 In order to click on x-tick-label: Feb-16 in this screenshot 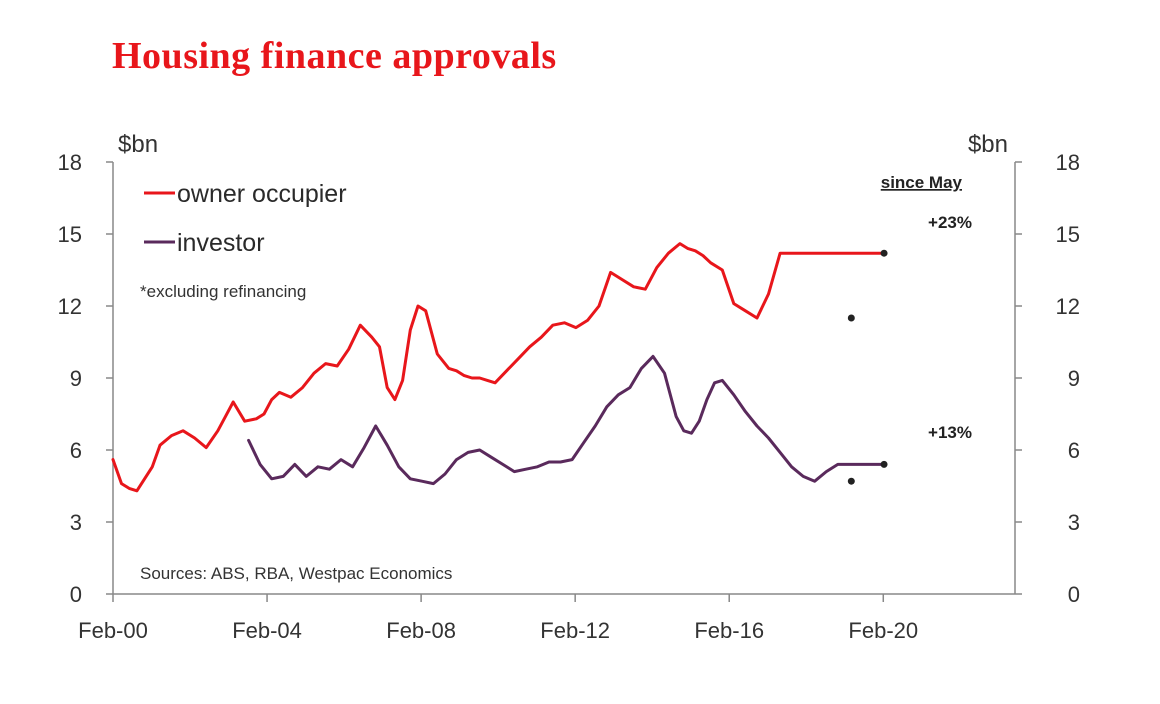, I will do `click(729, 630)`.